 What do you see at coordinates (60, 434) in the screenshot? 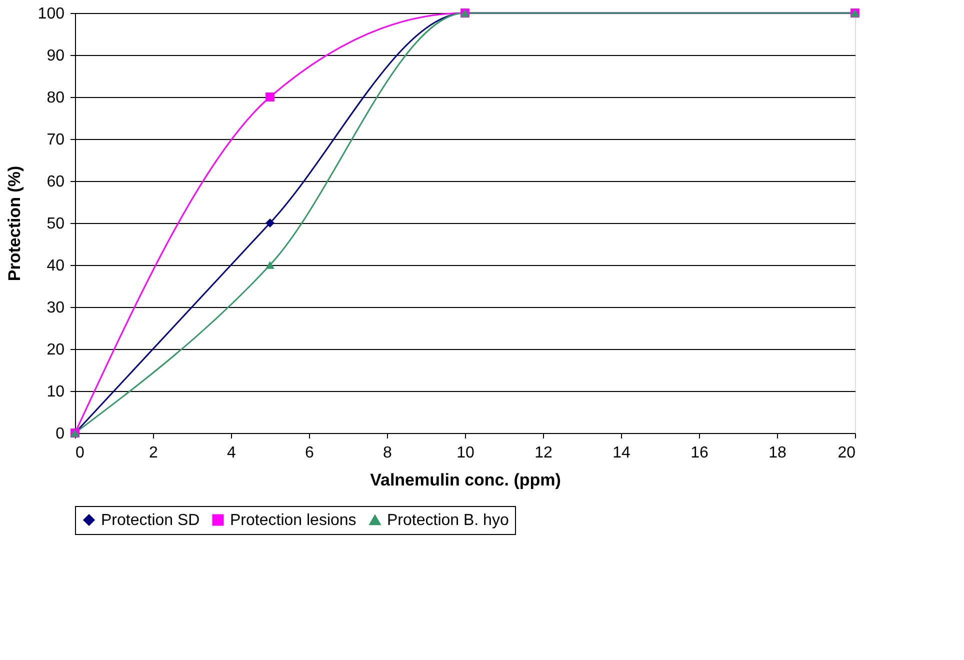
I see `y-tick-label: 0` at bounding box center [60, 434].